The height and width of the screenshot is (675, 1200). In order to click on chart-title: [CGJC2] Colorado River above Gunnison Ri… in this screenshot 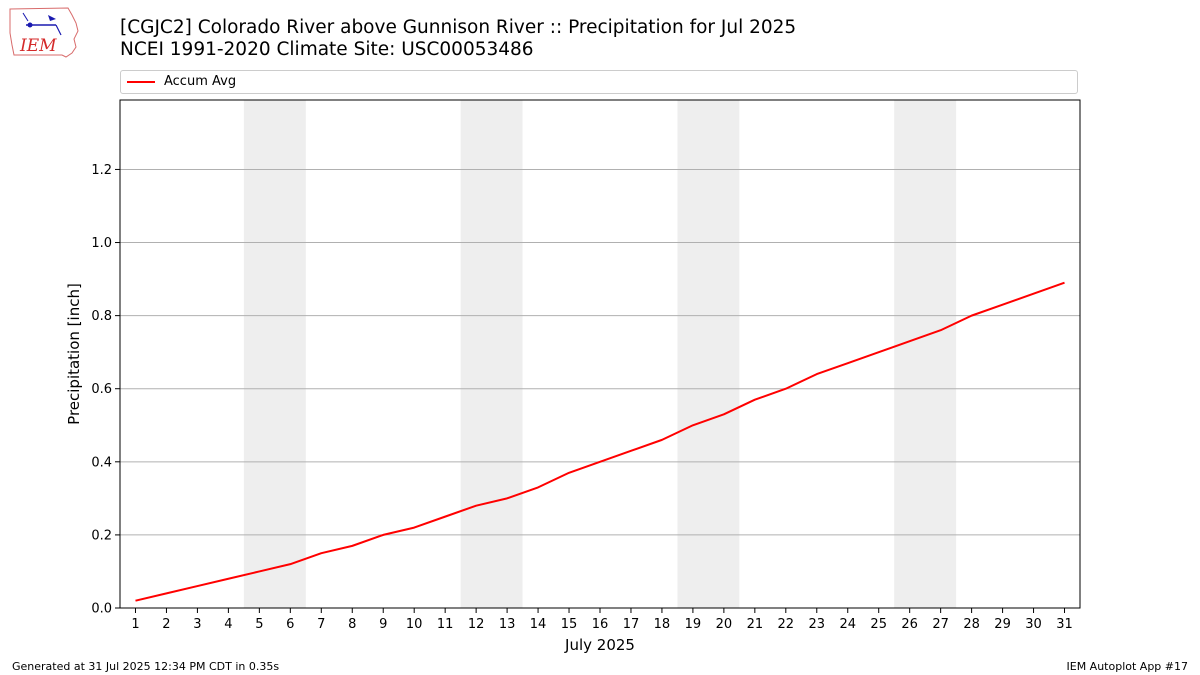, I will do `click(458, 39)`.